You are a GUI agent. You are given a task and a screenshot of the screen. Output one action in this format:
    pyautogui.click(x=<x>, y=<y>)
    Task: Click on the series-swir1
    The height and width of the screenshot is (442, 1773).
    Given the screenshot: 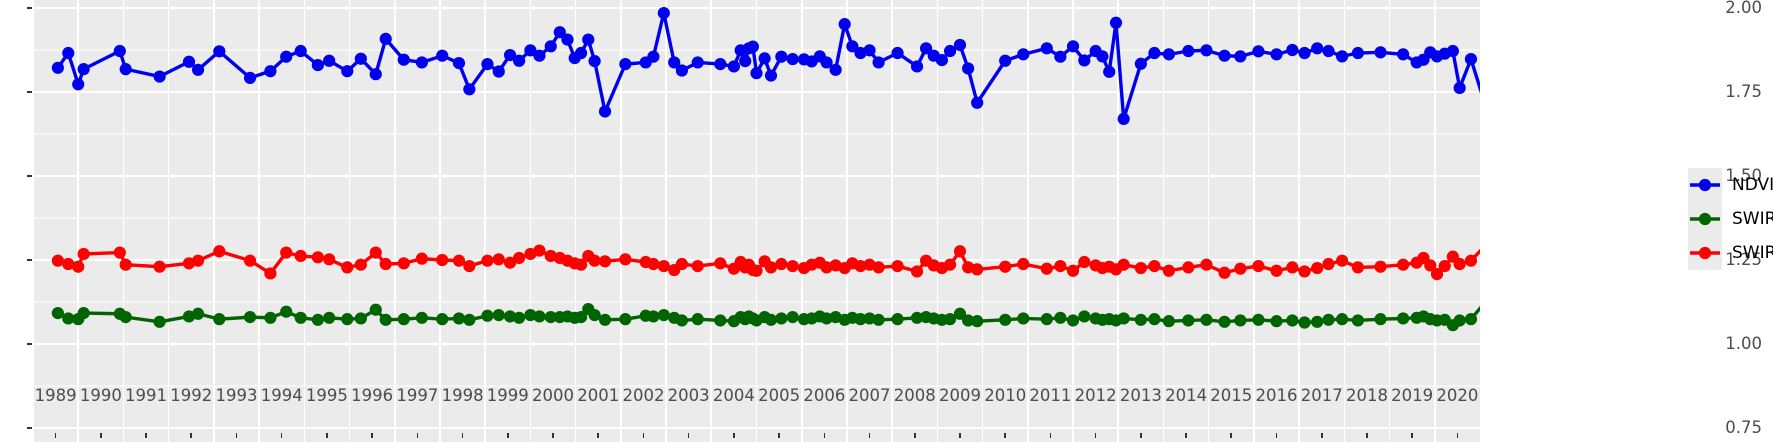 What is the action you would take?
    pyautogui.click(x=765, y=262)
    